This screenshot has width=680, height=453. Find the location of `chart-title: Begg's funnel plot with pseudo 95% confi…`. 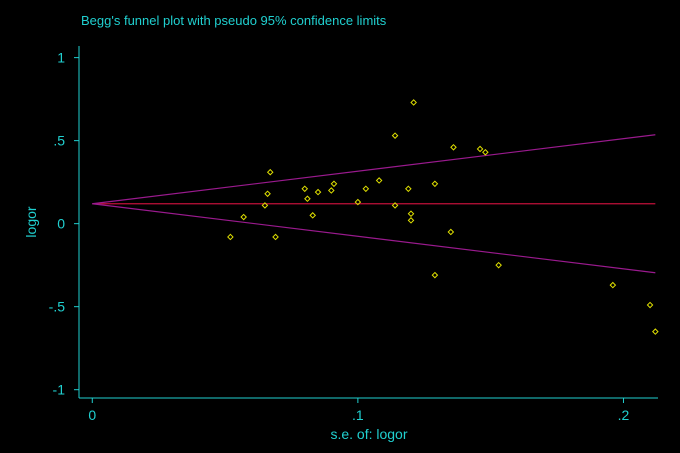

chart-title: Begg's funnel plot with pseudo 95% confi… is located at coordinates (234, 20).